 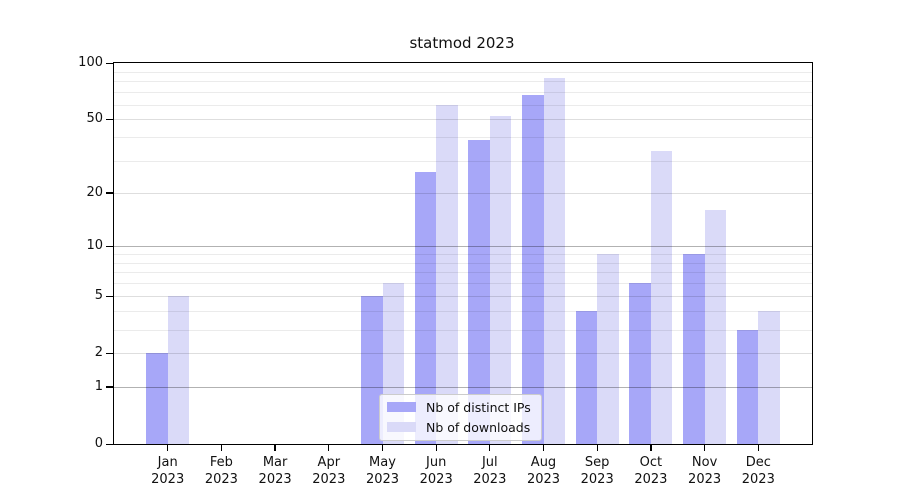 I want to click on legend-label-distinct-ips: Nb of distinct IPs, so click(x=478, y=407).